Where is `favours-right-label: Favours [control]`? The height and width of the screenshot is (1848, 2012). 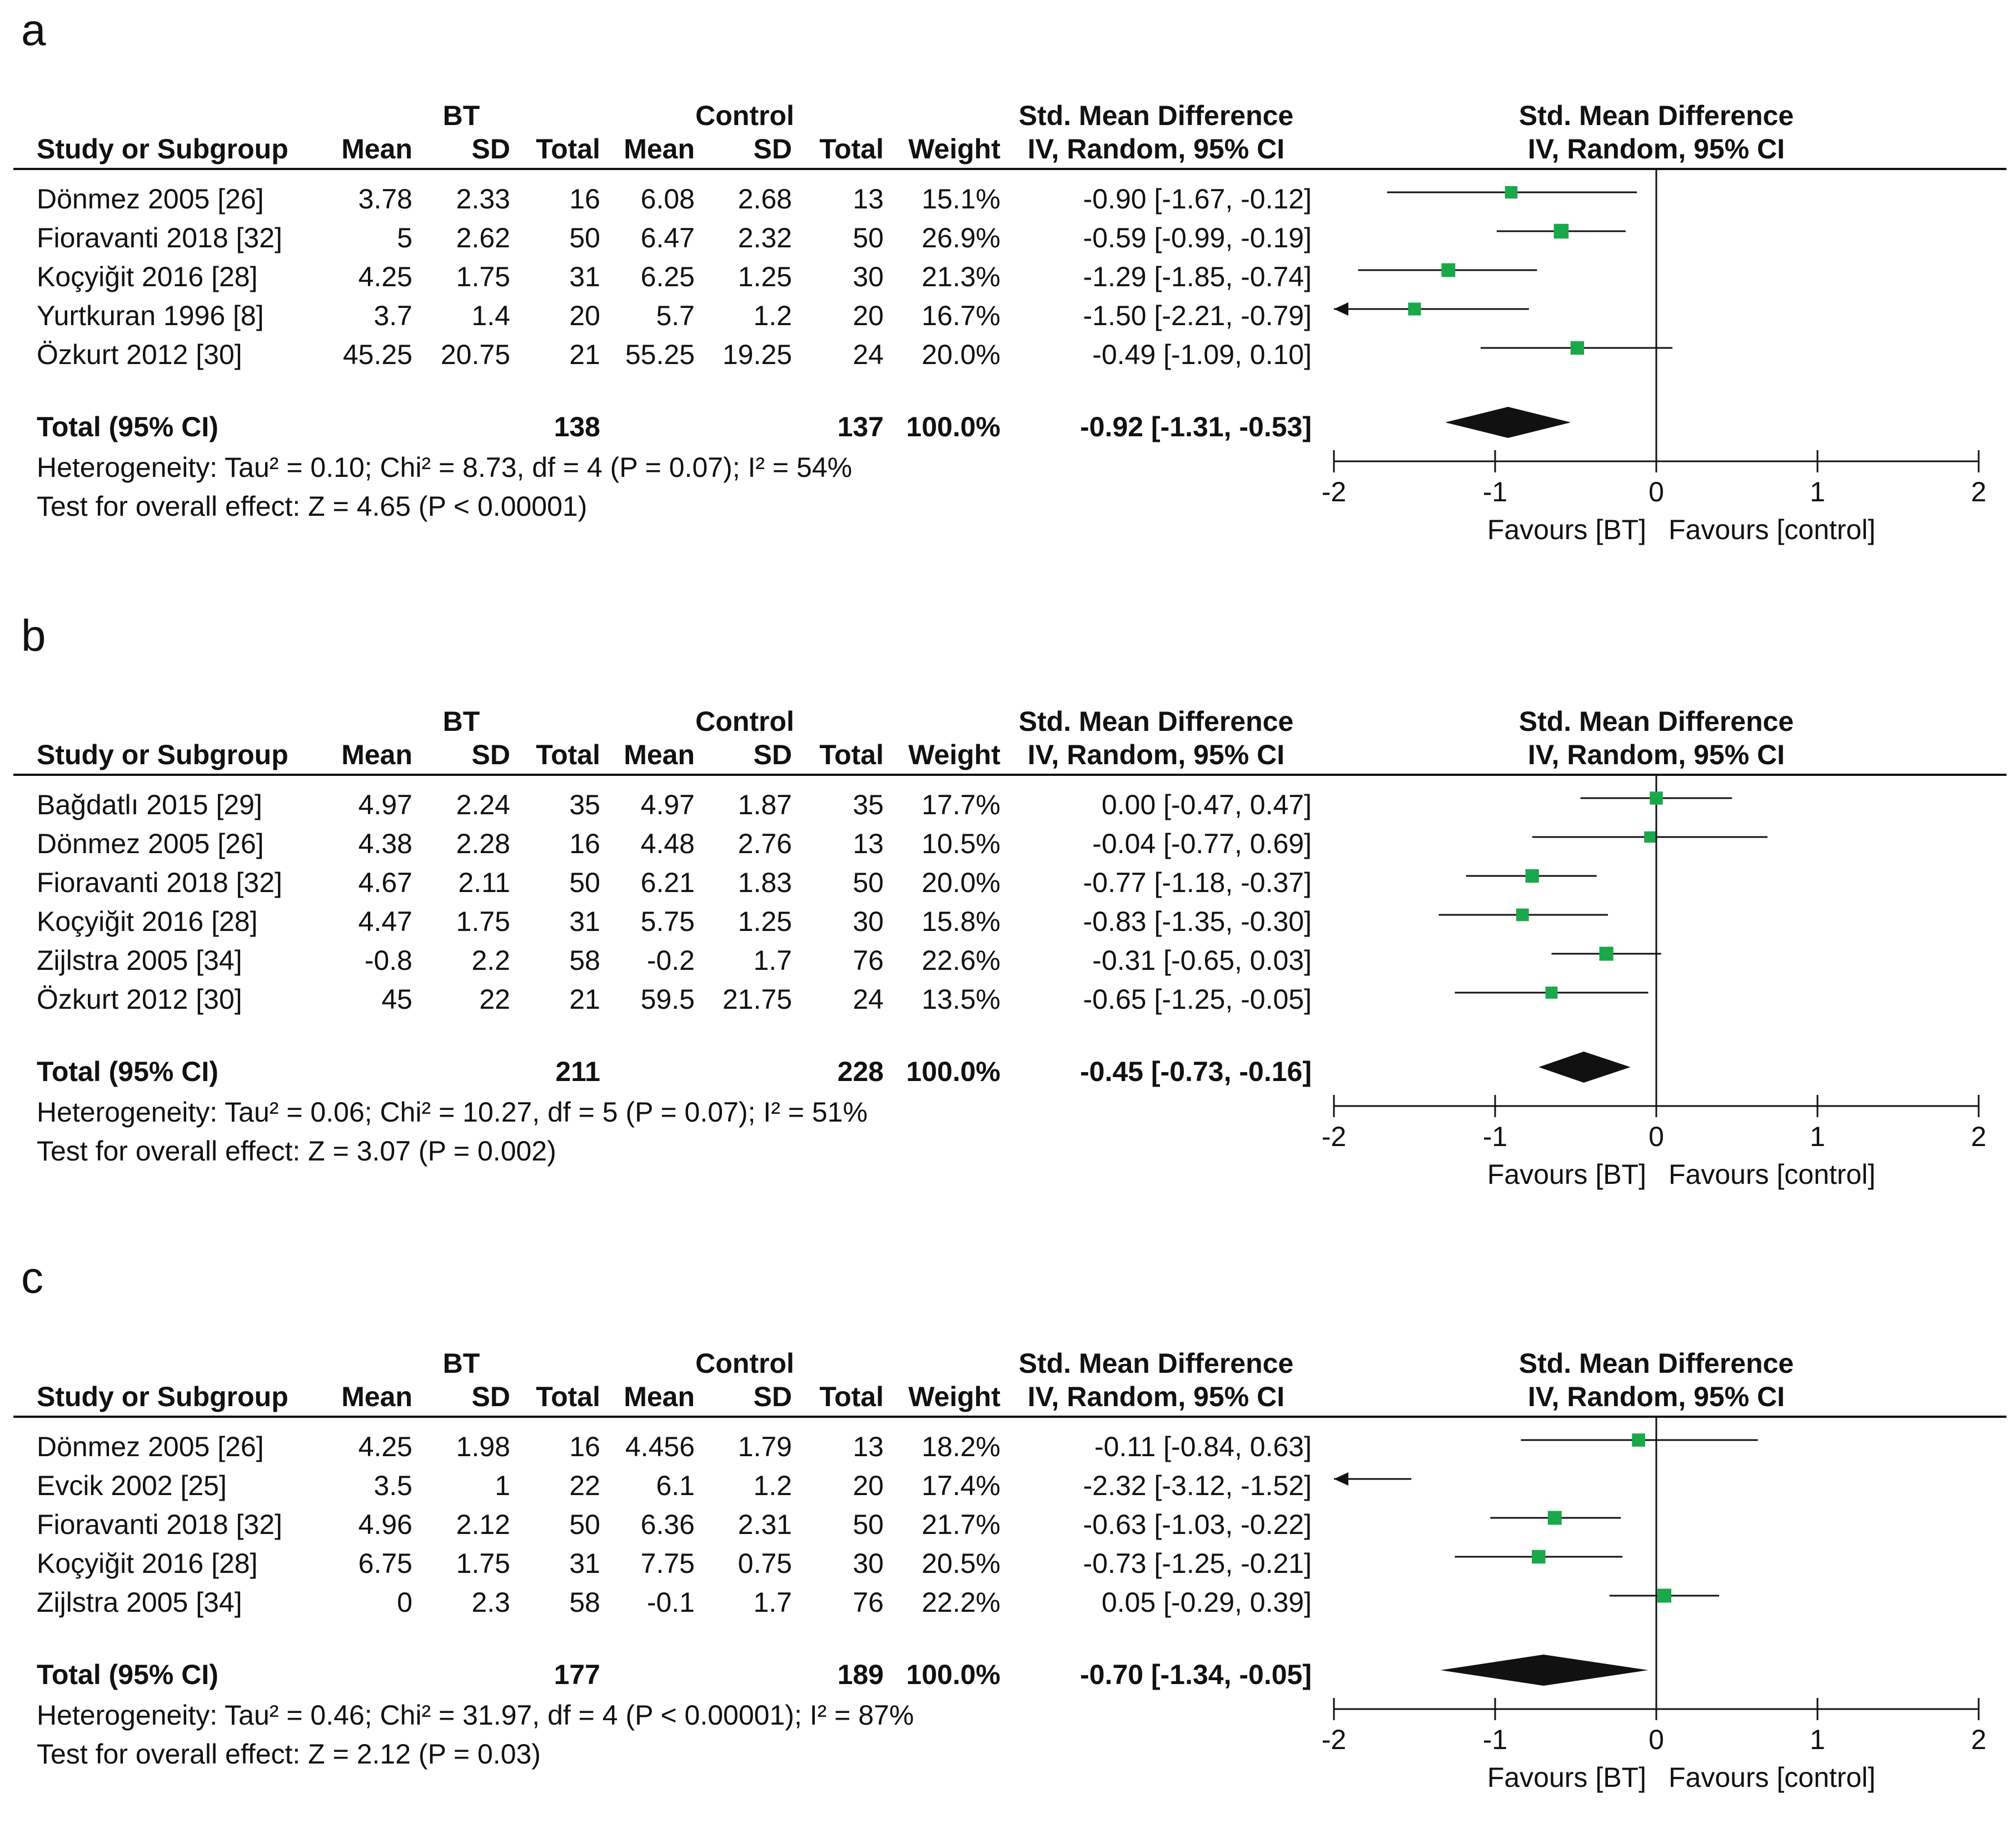
favours-right-label: Favours [control] is located at coordinates (1772, 529).